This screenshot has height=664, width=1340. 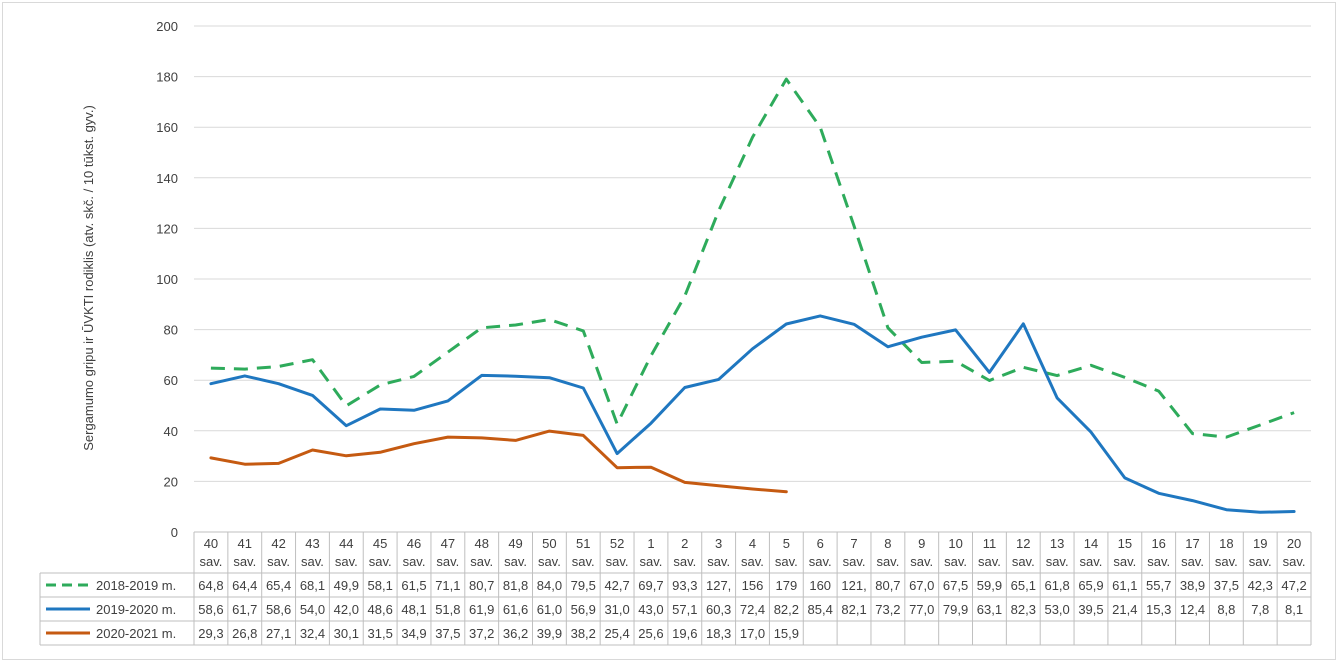 I want to click on table-cell: 49,9, so click(x=346, y=585).